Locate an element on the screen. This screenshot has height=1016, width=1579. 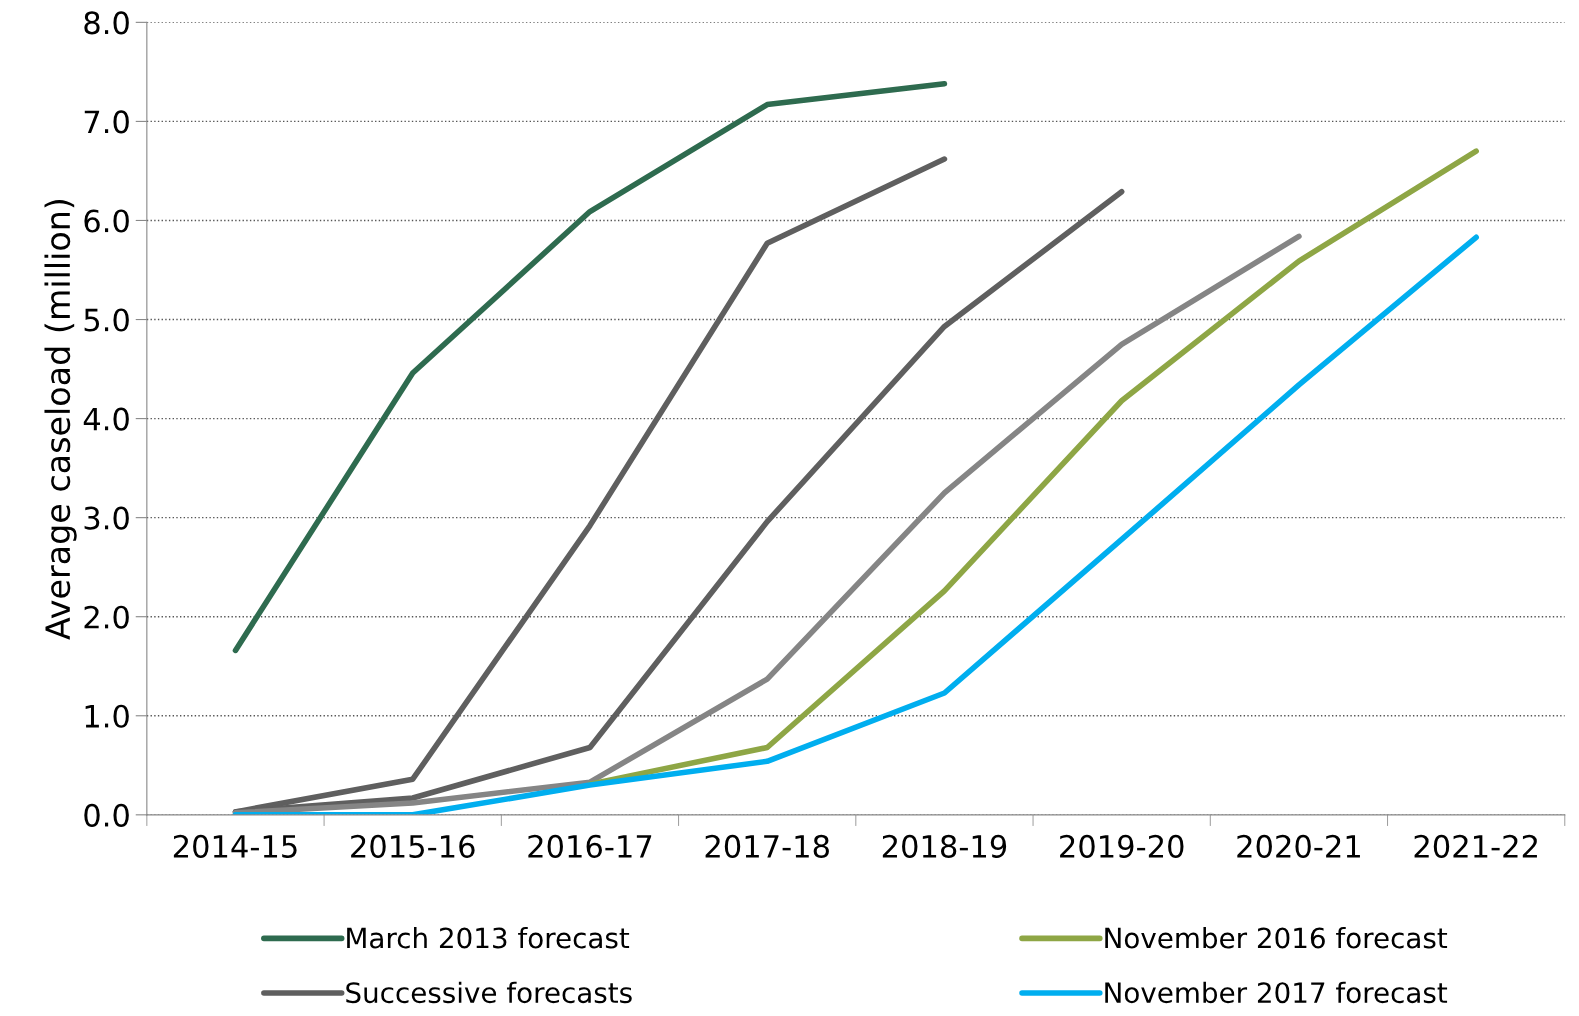
x-tick-label: 2016-17 is located at coordinates (590, 846).